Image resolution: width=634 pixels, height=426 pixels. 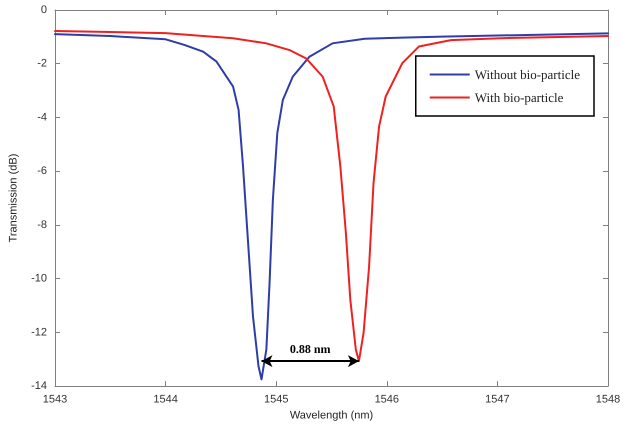 What do you see at coordinates (276, 400) in the screenshot?
I see `x-tick-label: 1545` at bounding box center [276, 400].